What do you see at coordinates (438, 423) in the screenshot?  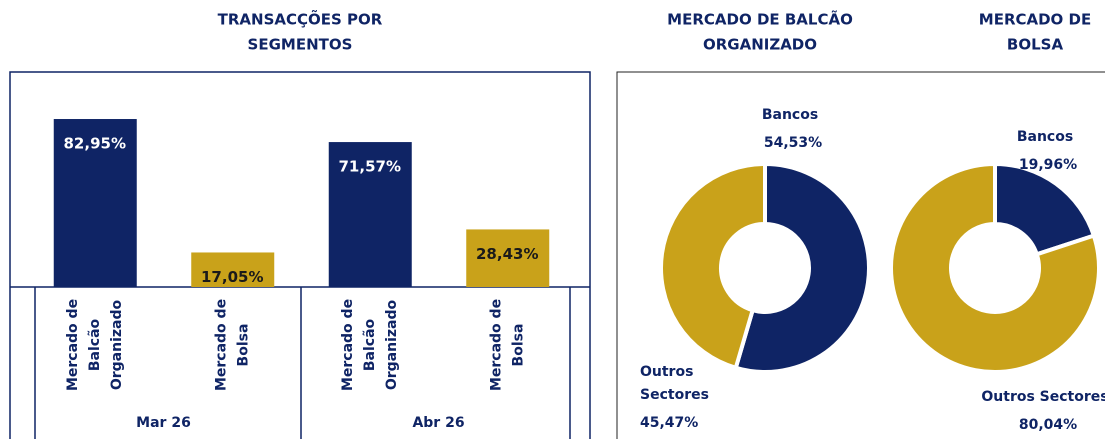 I see `group-label: Abr 26` at bounding box center [438, 423].